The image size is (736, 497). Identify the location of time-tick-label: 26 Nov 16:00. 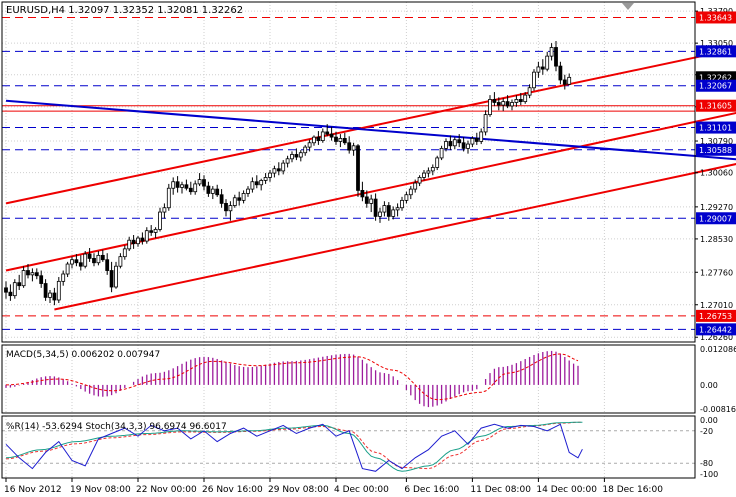
(232, 490).